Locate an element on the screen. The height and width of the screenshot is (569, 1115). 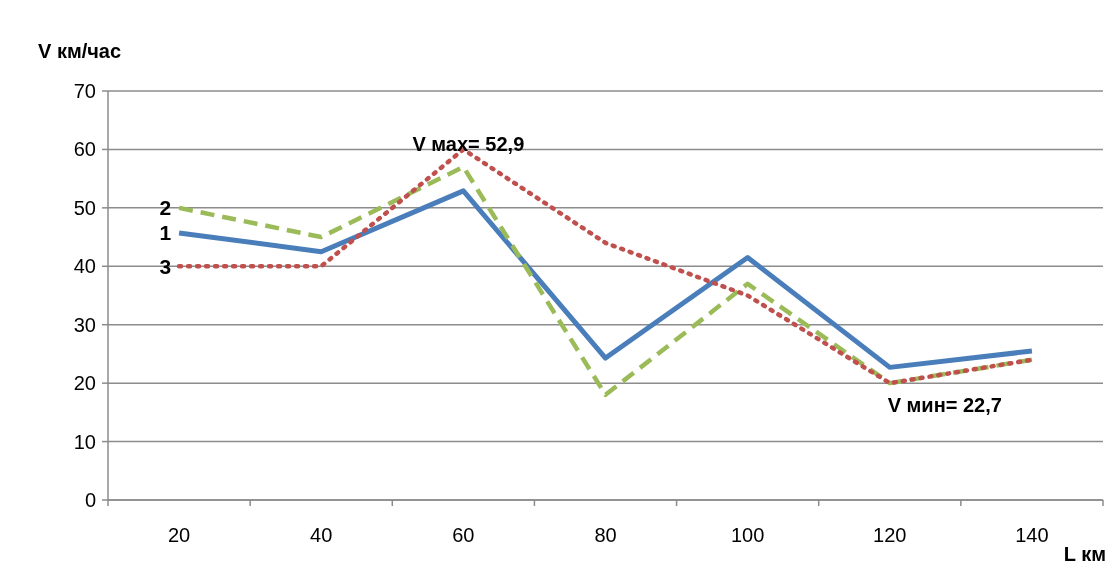
y-tick-label: 0 is located at coordinates (90, 500).